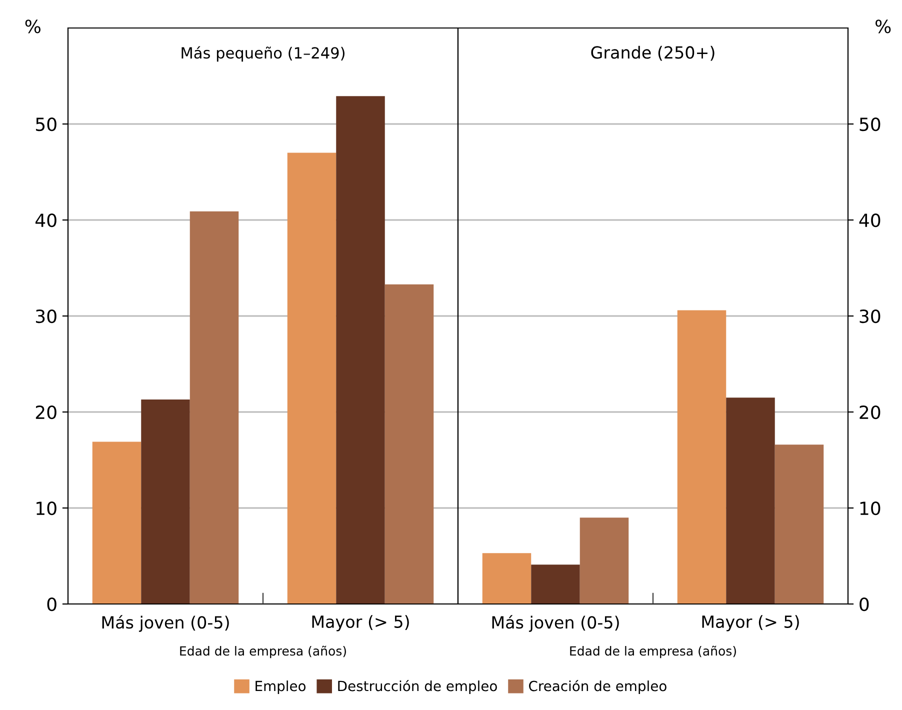 The height and width of the screenshot is (710, 902). I want to click on text: Grande (250+), so click(652, 53).